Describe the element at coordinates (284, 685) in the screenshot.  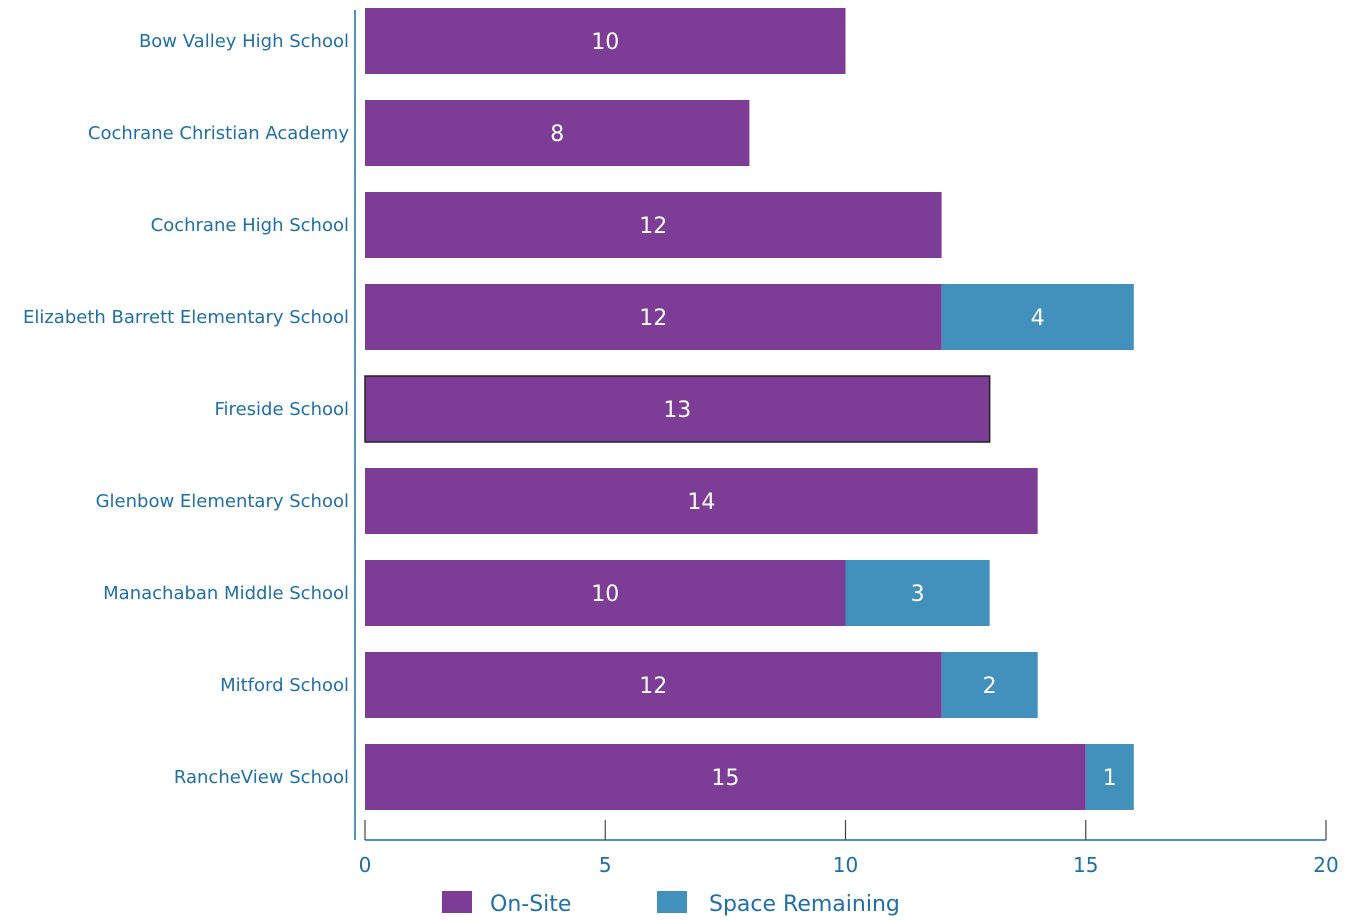
I see `category-label-mitford-school: Mitford School` at that location.